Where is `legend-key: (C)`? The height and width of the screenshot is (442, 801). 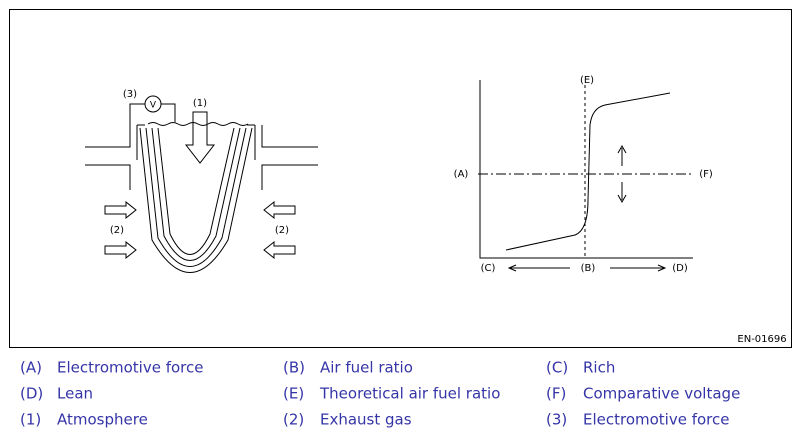
legend-key: (C) is located at coordinates (557, 368).